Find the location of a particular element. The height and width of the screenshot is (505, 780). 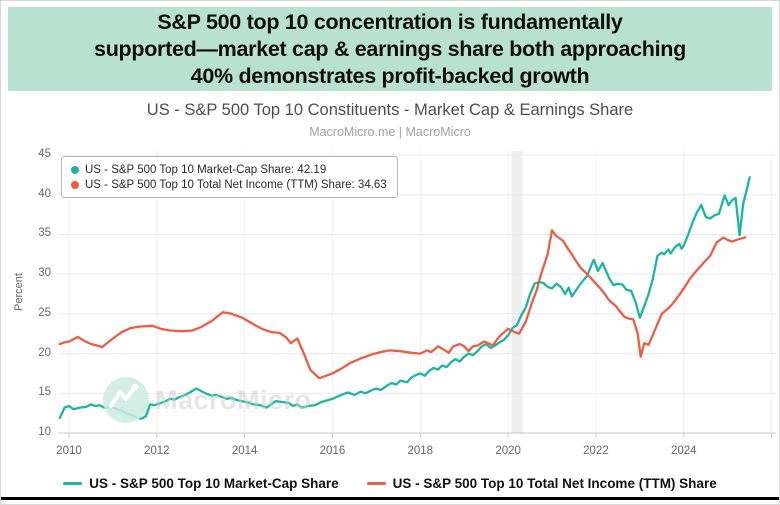

red-dot-icon is located at coordinates (75, 184).